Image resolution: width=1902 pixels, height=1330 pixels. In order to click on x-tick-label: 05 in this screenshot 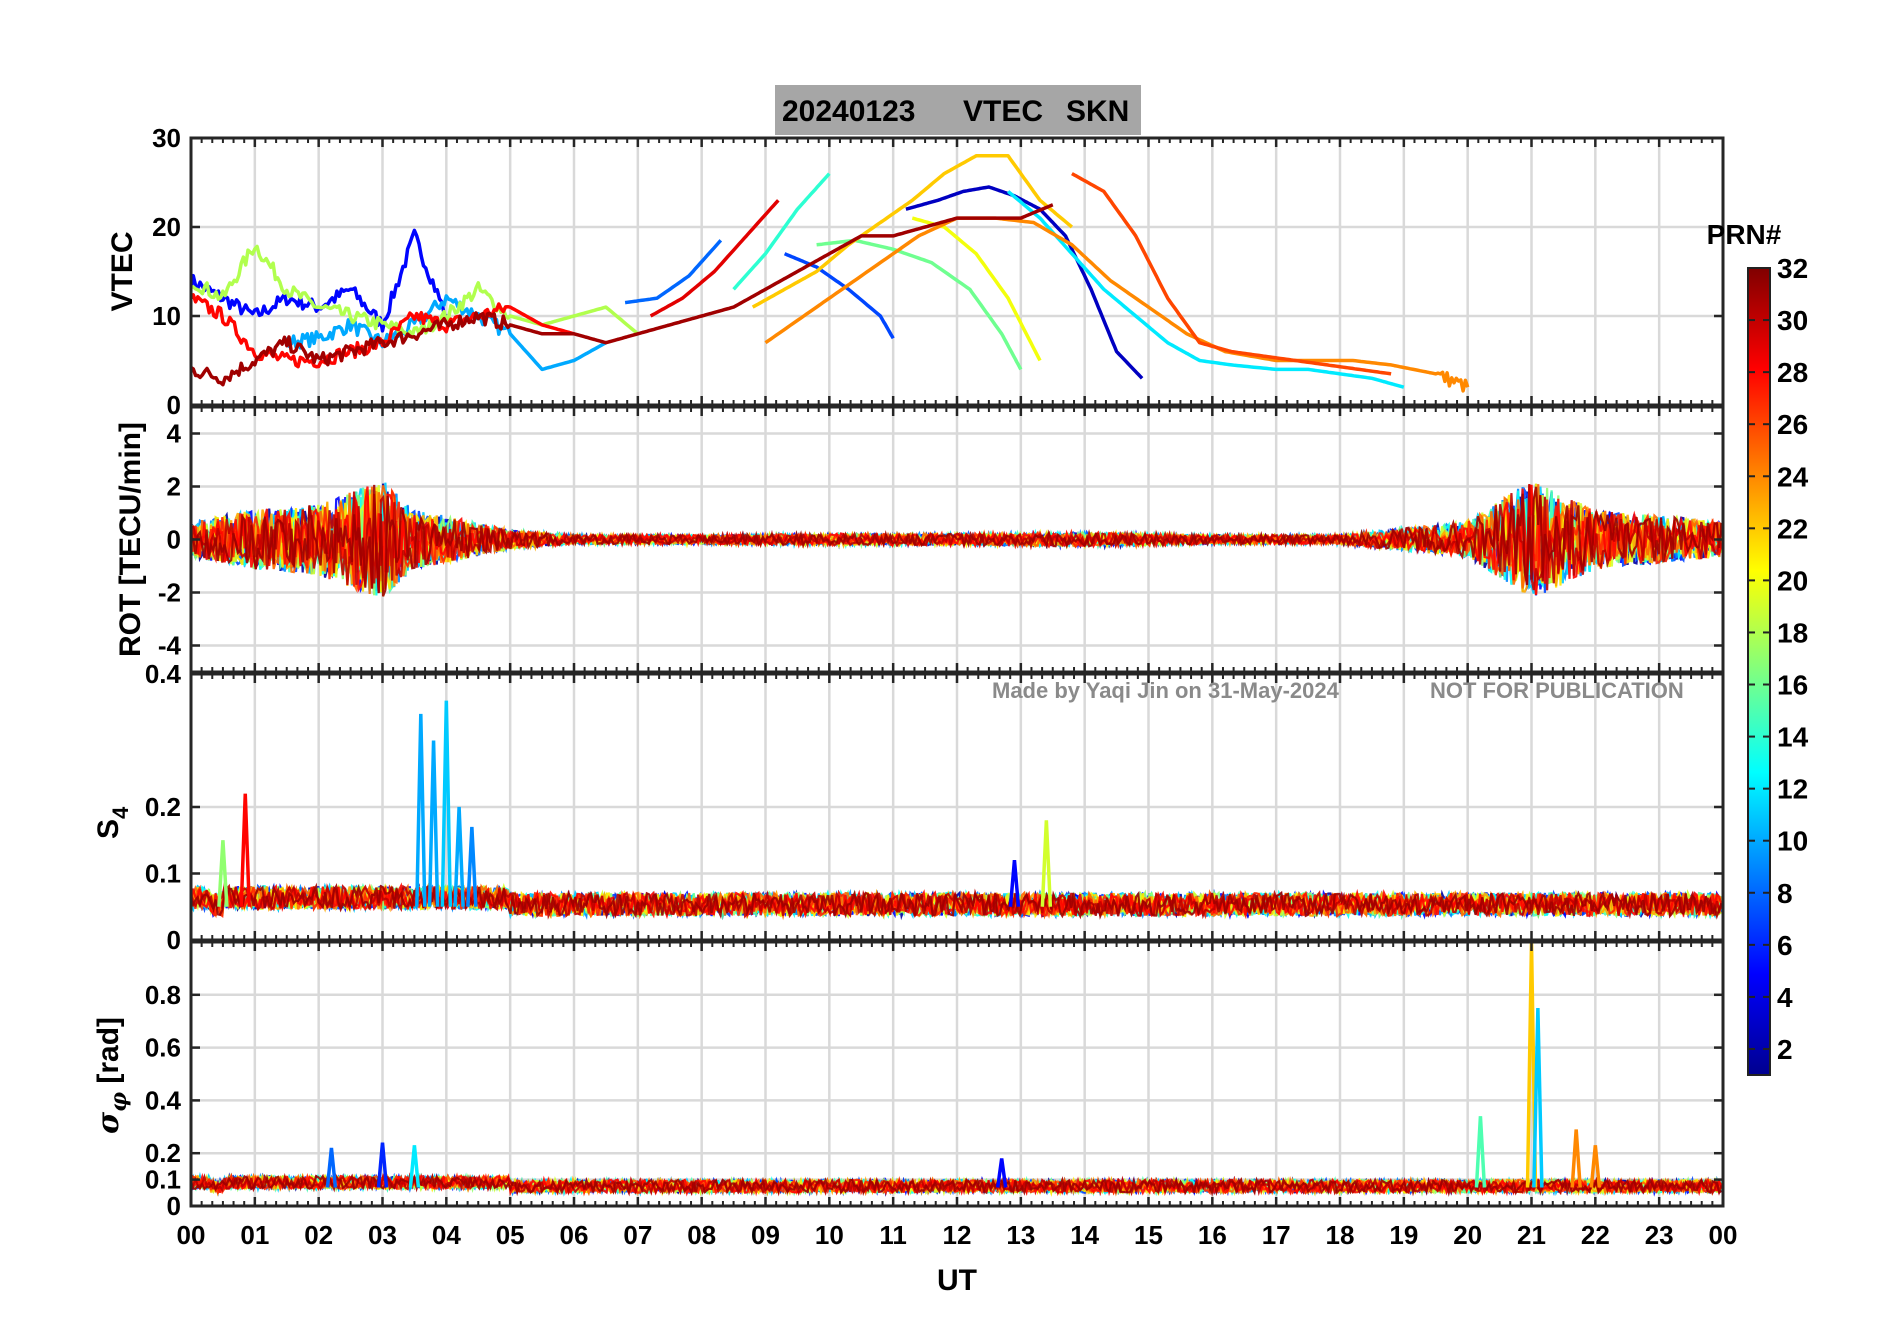, I will do `click(510, 1235)`.